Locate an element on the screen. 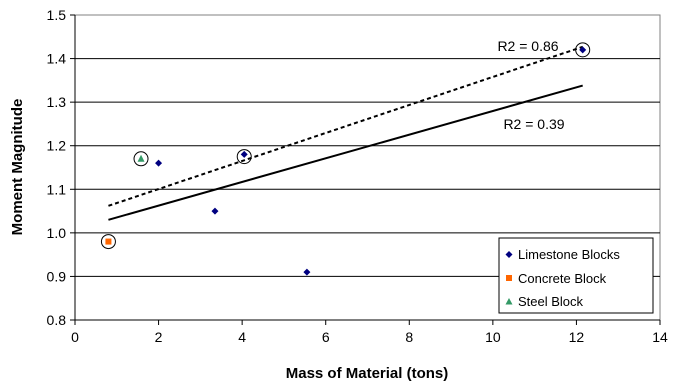 Image resolution: width=676 pixels, height=384 pixels. steel-point is located at coordinates (141, 158).